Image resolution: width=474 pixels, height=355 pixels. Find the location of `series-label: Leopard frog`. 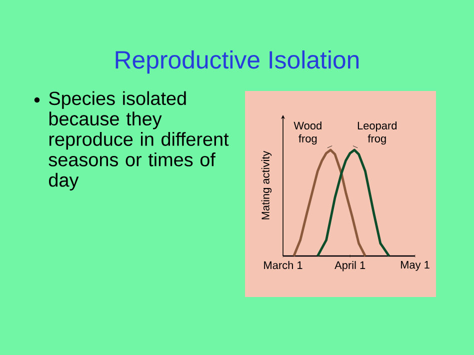

series-label: Leopard frog is located at coordinates (377, 133).